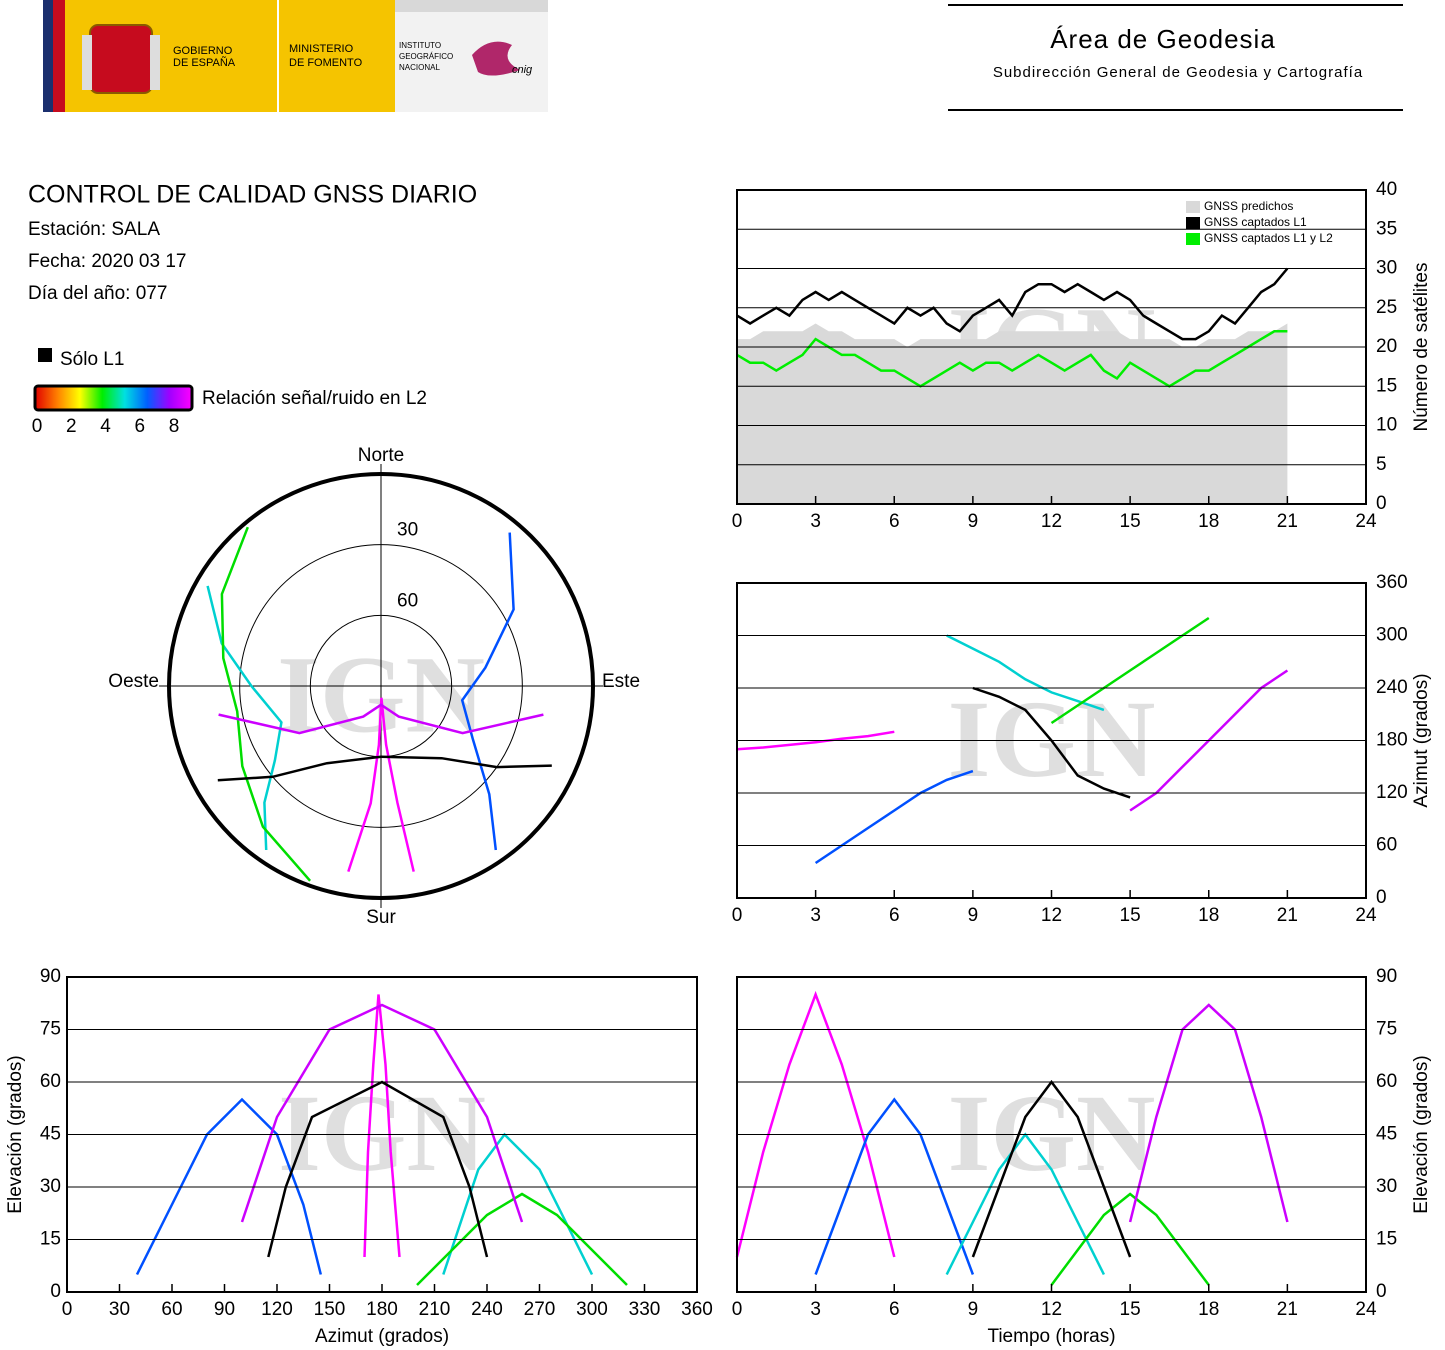 The width and height of the screenshot is (1445, 1350). Describe the element at coordinates (107, 261) in the screenshot. I see `date: Fecha: 2020 03 17` at that location.